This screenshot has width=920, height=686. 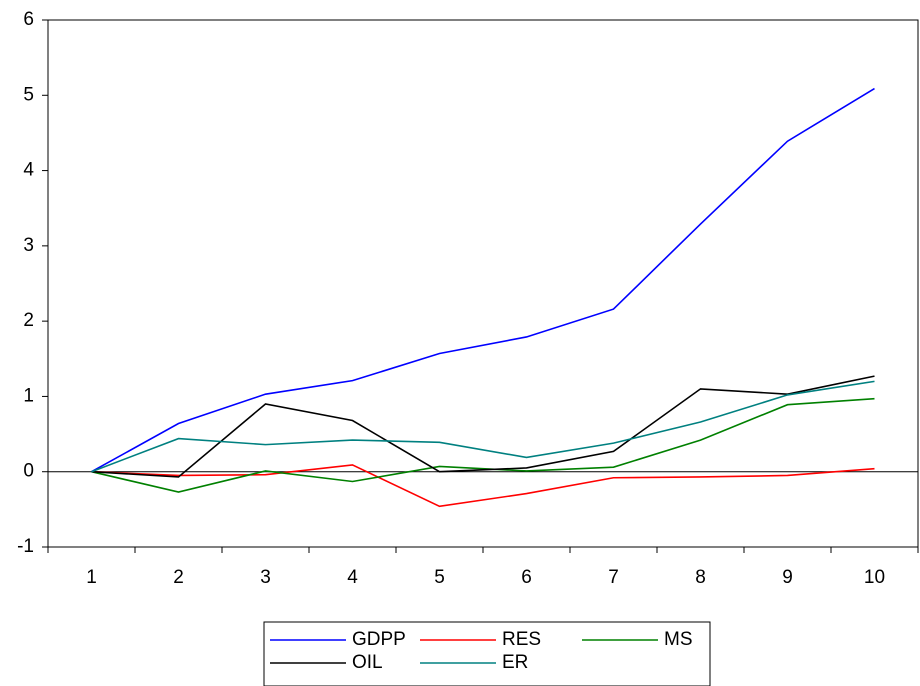 I want to click on x-tick-label: 10, so click(x=874, y=577).